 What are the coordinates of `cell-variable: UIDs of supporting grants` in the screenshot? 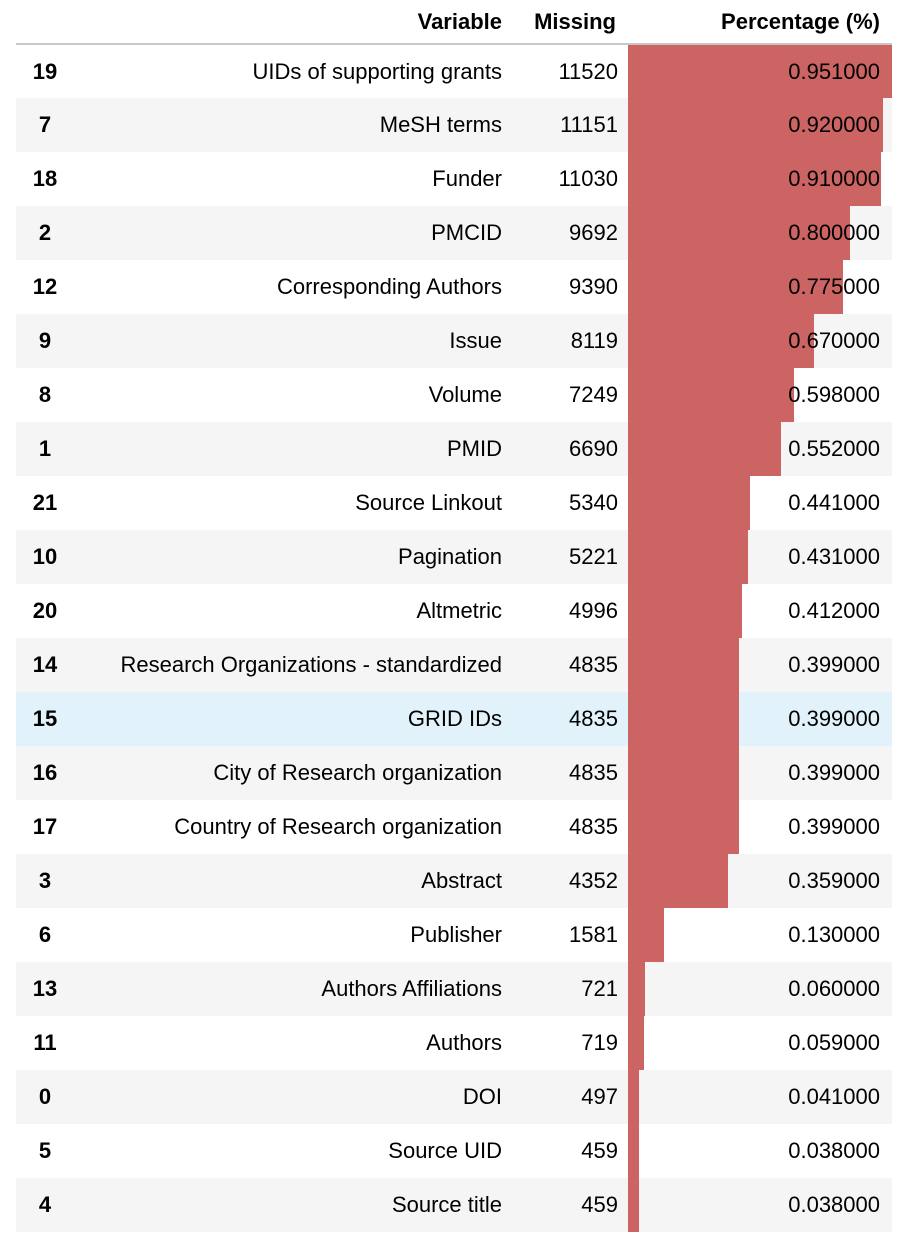 It's located at (377, 71).